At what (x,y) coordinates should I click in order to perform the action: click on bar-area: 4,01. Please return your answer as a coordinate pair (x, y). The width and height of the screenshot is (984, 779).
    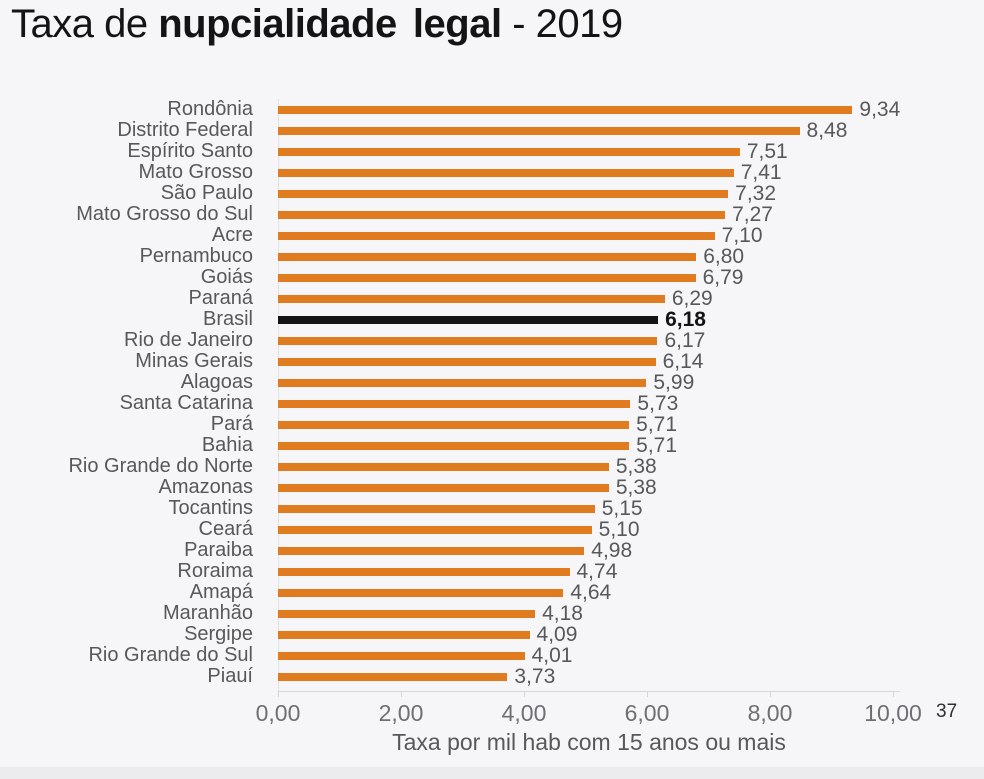
    Looking at the image, I should click on (425, 655).